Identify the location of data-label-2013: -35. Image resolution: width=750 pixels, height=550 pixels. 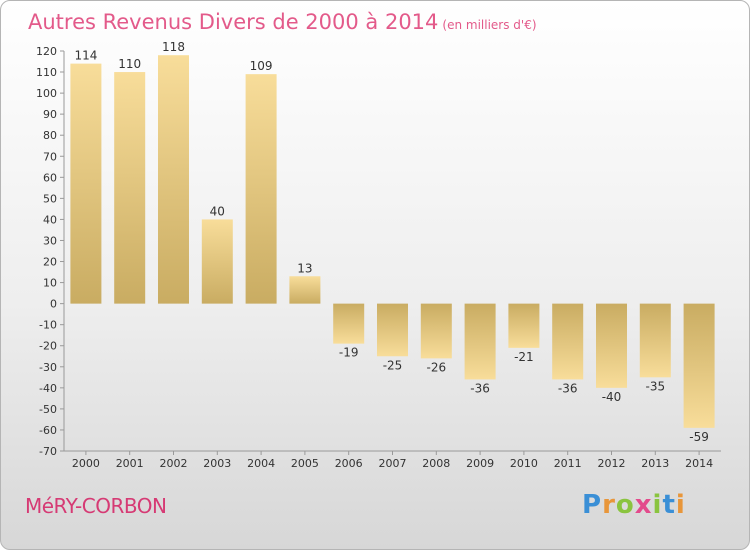
(655, 386).